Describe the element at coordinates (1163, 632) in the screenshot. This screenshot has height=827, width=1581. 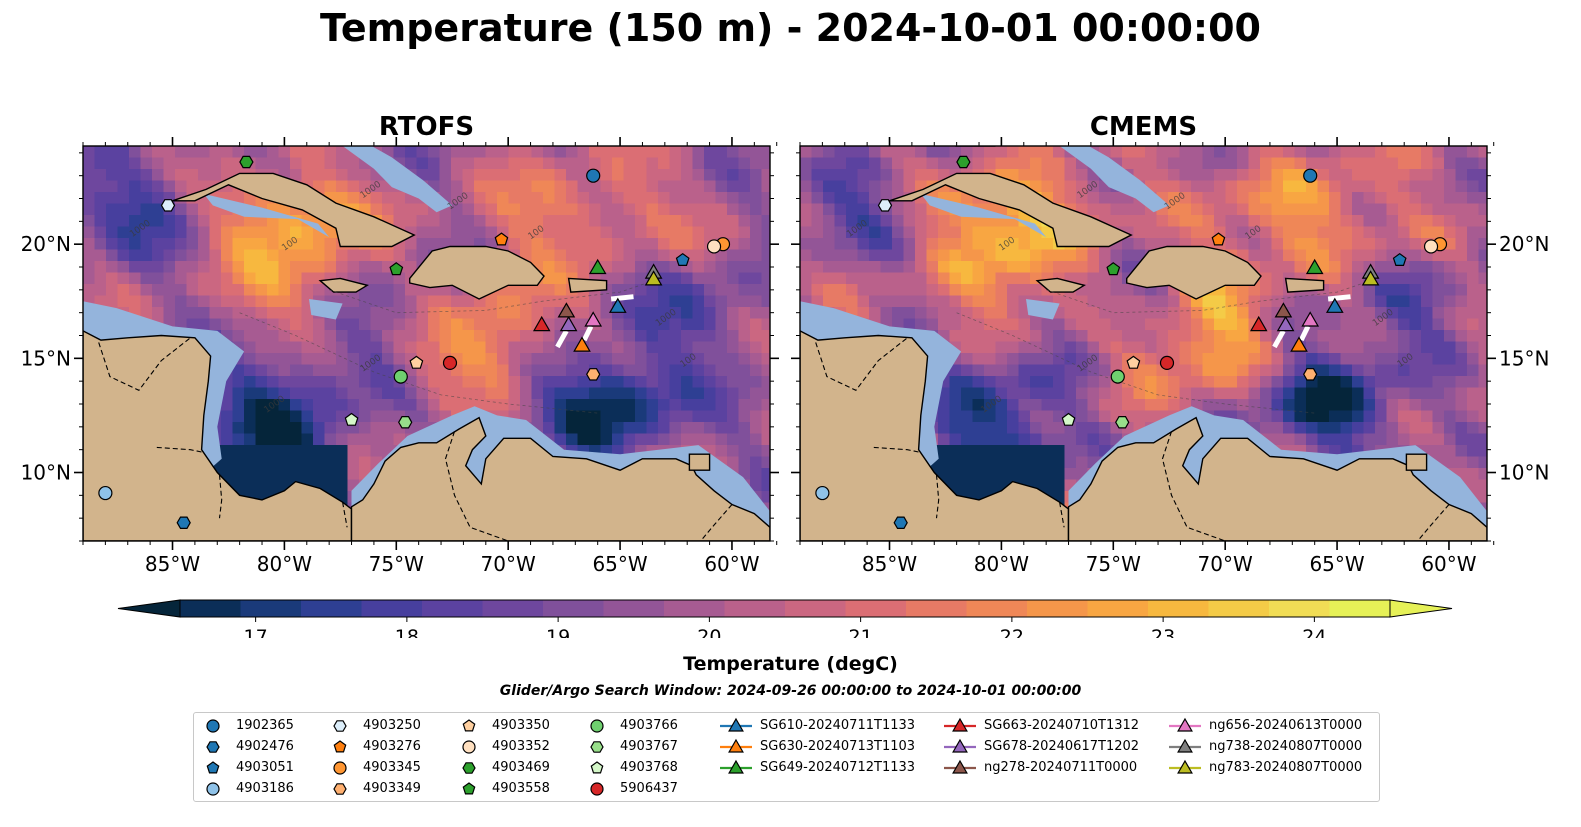
I see `colorbar-tick-label: 23` at that location.